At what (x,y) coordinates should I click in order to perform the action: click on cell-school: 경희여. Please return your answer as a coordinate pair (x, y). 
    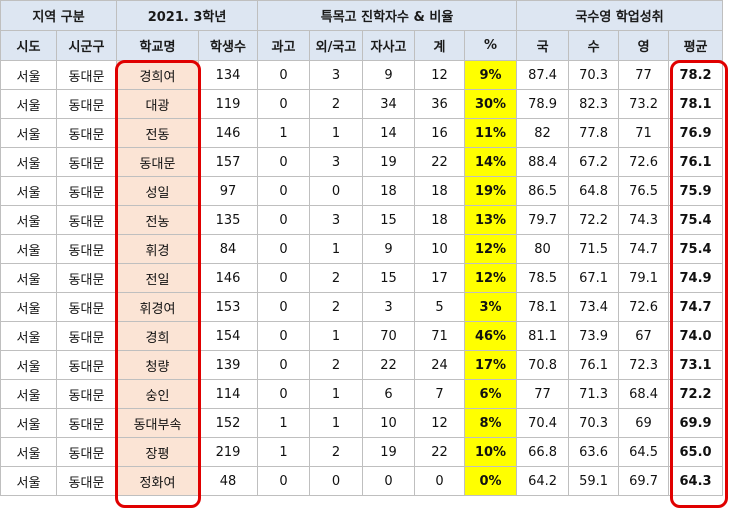
    Looking at the image, I should click on (157, 75).